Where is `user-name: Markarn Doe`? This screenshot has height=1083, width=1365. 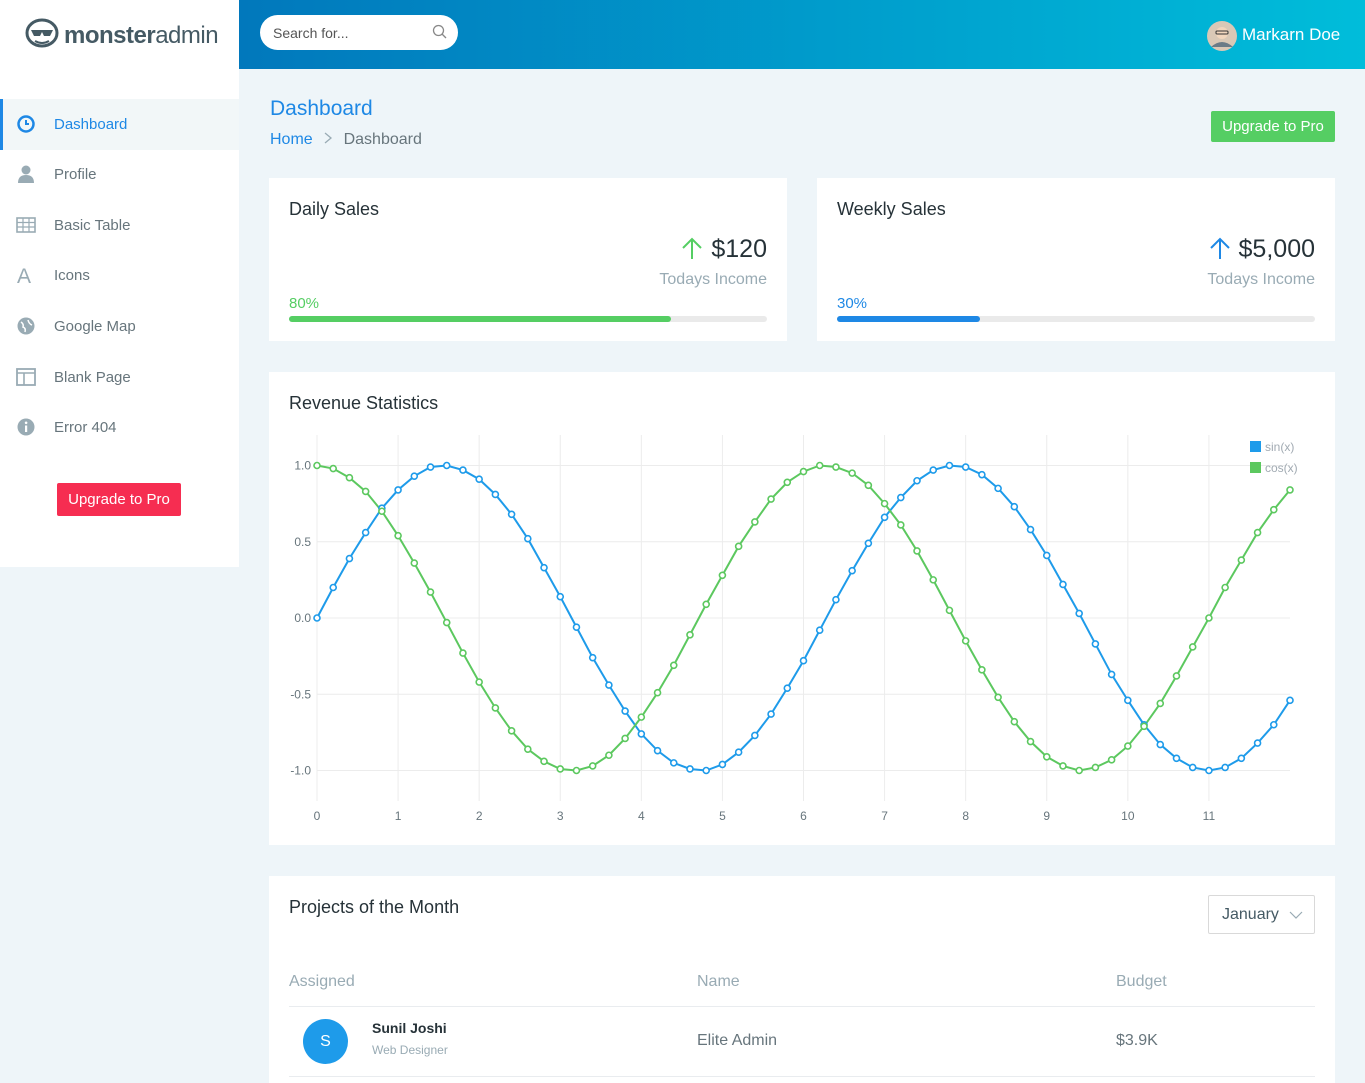
user-name: Markarn Doe is located at coordinates (1291, 34).